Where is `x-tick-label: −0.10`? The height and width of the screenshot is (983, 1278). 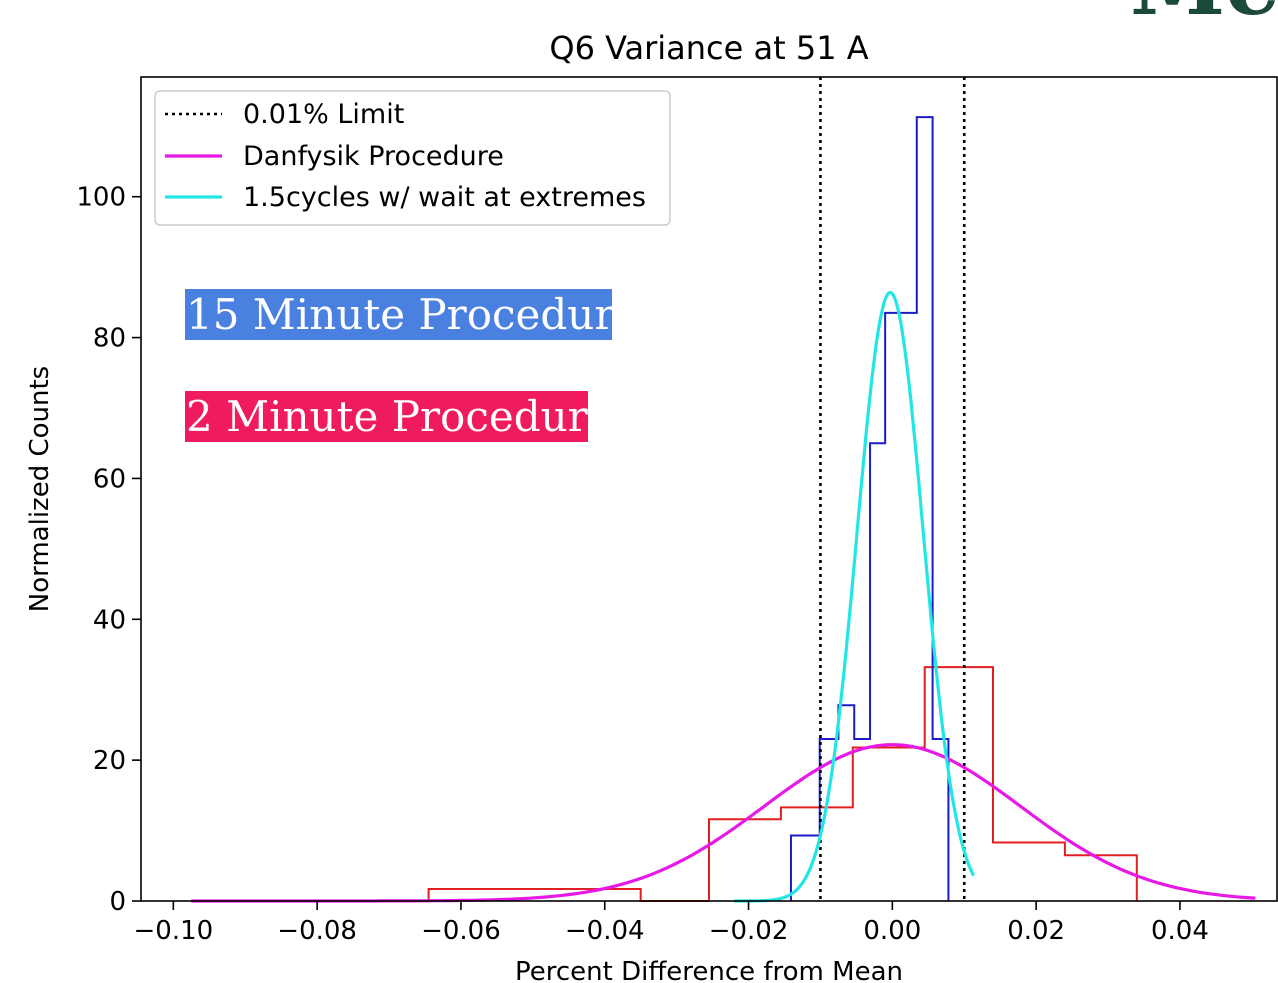
x-tick-label: −0.10 is located at coordinates (174, 931).